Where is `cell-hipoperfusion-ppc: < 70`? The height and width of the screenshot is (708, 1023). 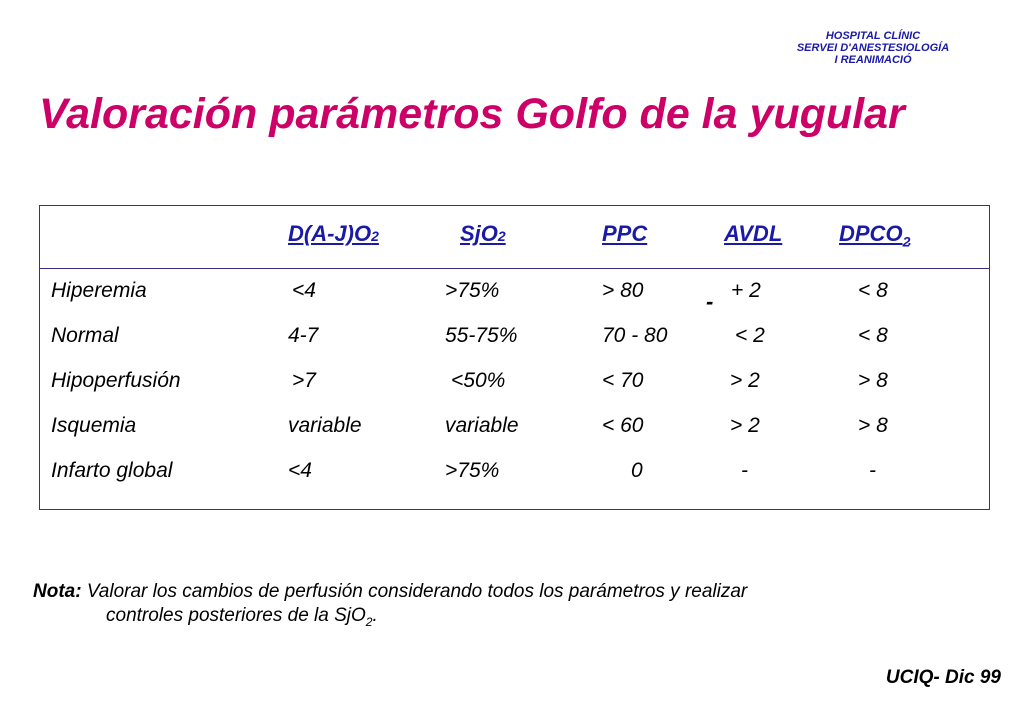
cell-hipoperfusion-ppc: < 70 is located at coordinates (623, 380).